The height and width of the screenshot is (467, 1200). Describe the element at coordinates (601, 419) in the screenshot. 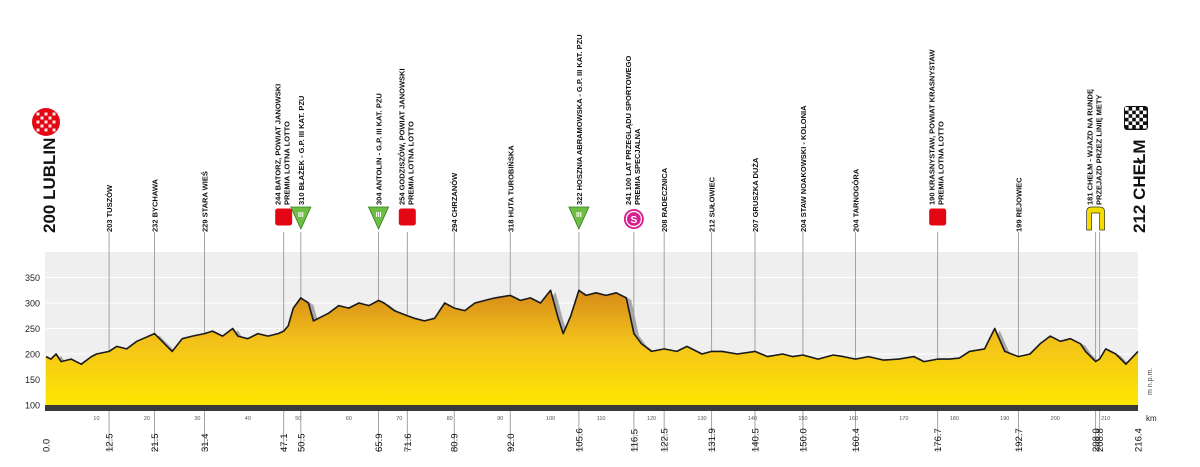

I see `x-minor-tick-label: 110` at that location.